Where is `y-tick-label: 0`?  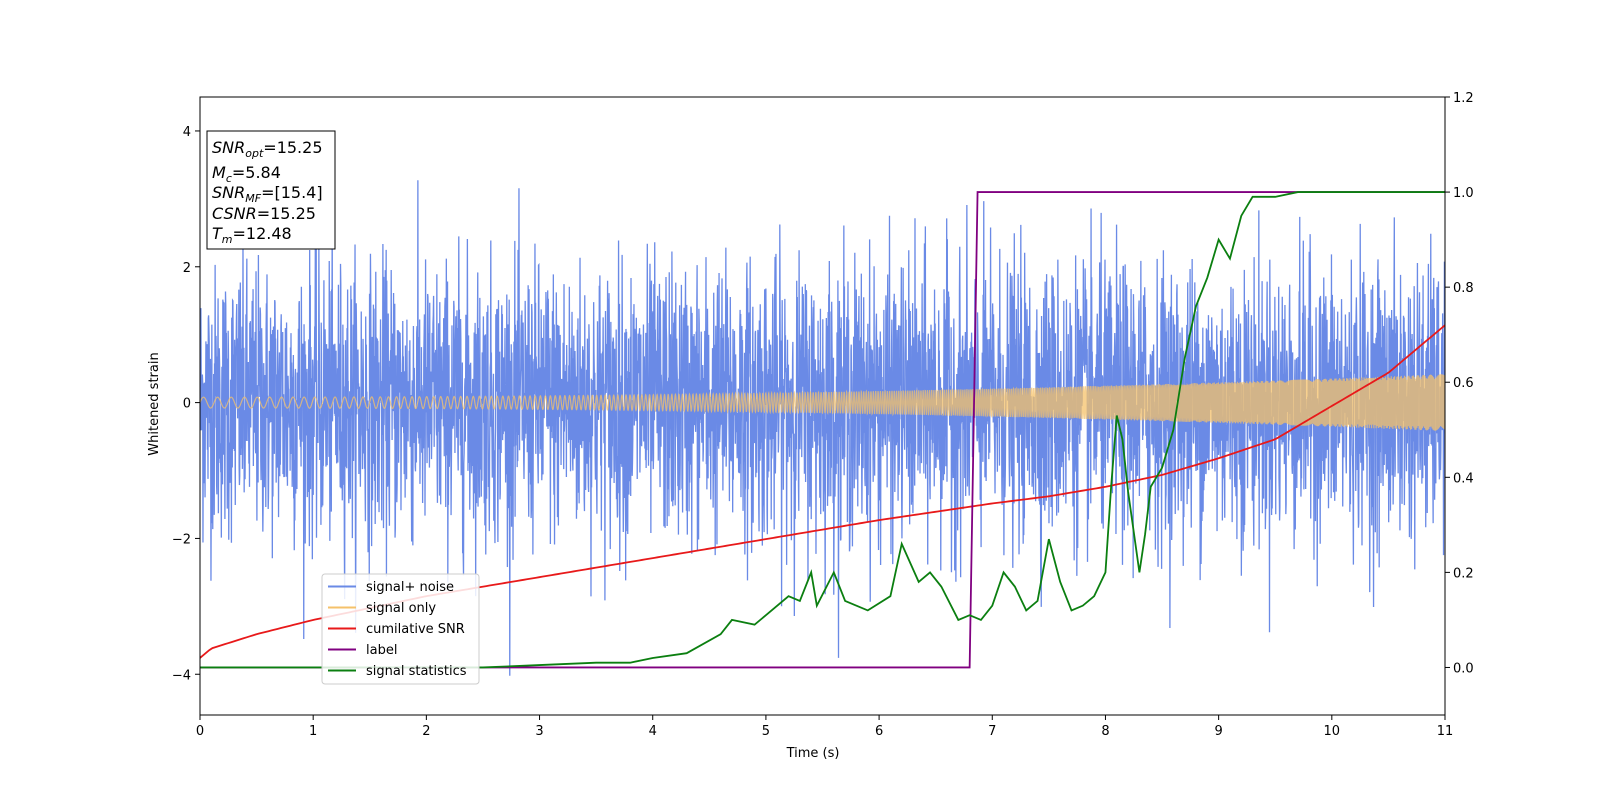 y-tick-label: 0 is located at coordinates (187, 404).